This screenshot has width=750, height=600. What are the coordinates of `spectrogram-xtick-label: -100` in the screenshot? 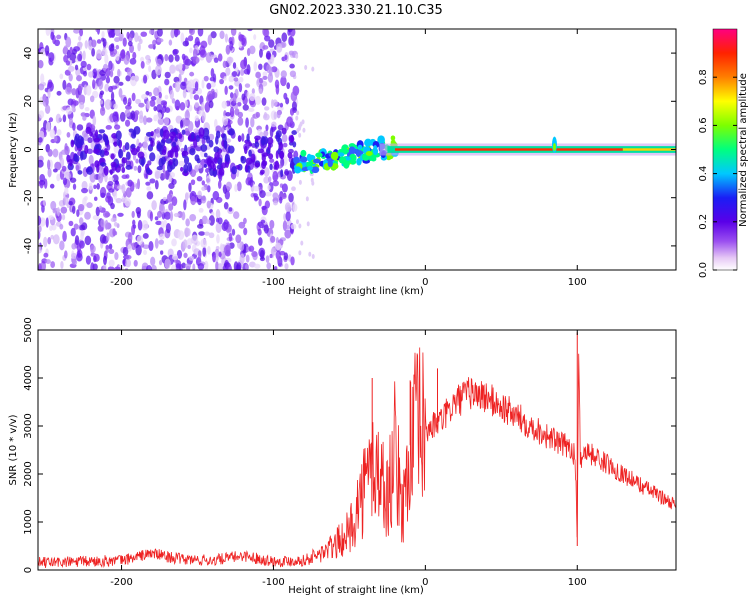 It's located at (273, 282).